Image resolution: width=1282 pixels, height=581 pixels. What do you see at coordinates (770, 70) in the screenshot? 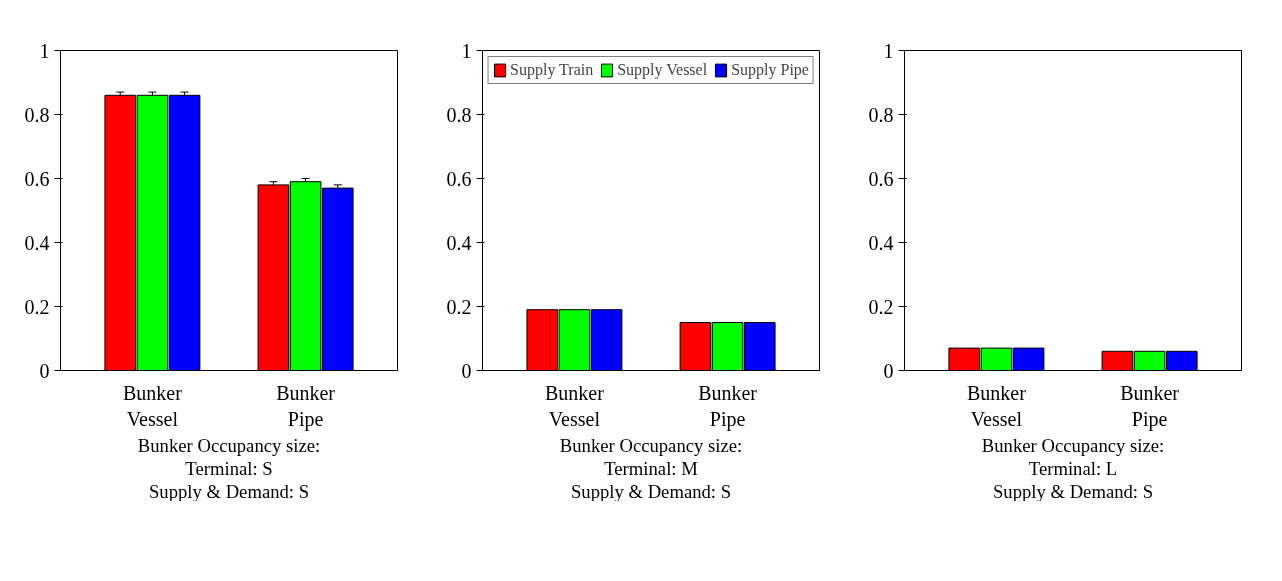
I see `legend-label: Supply Pipe` at bounding box center [770, 70].